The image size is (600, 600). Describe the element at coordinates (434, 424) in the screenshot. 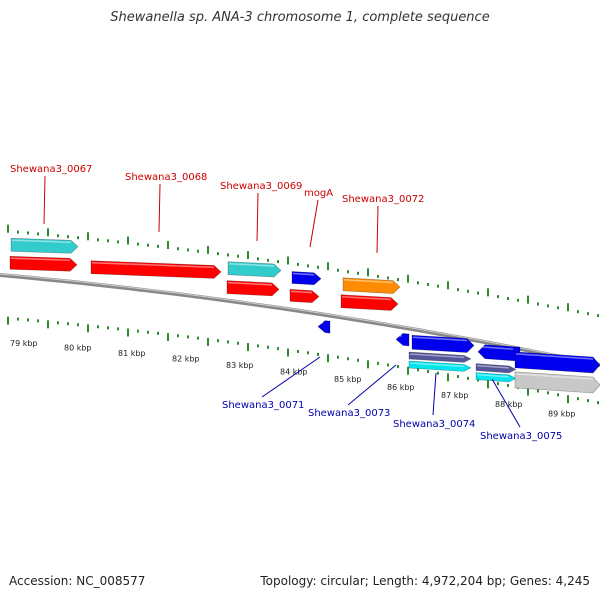

I see `reverse-feature-label: Shewana3_0074` at that location.